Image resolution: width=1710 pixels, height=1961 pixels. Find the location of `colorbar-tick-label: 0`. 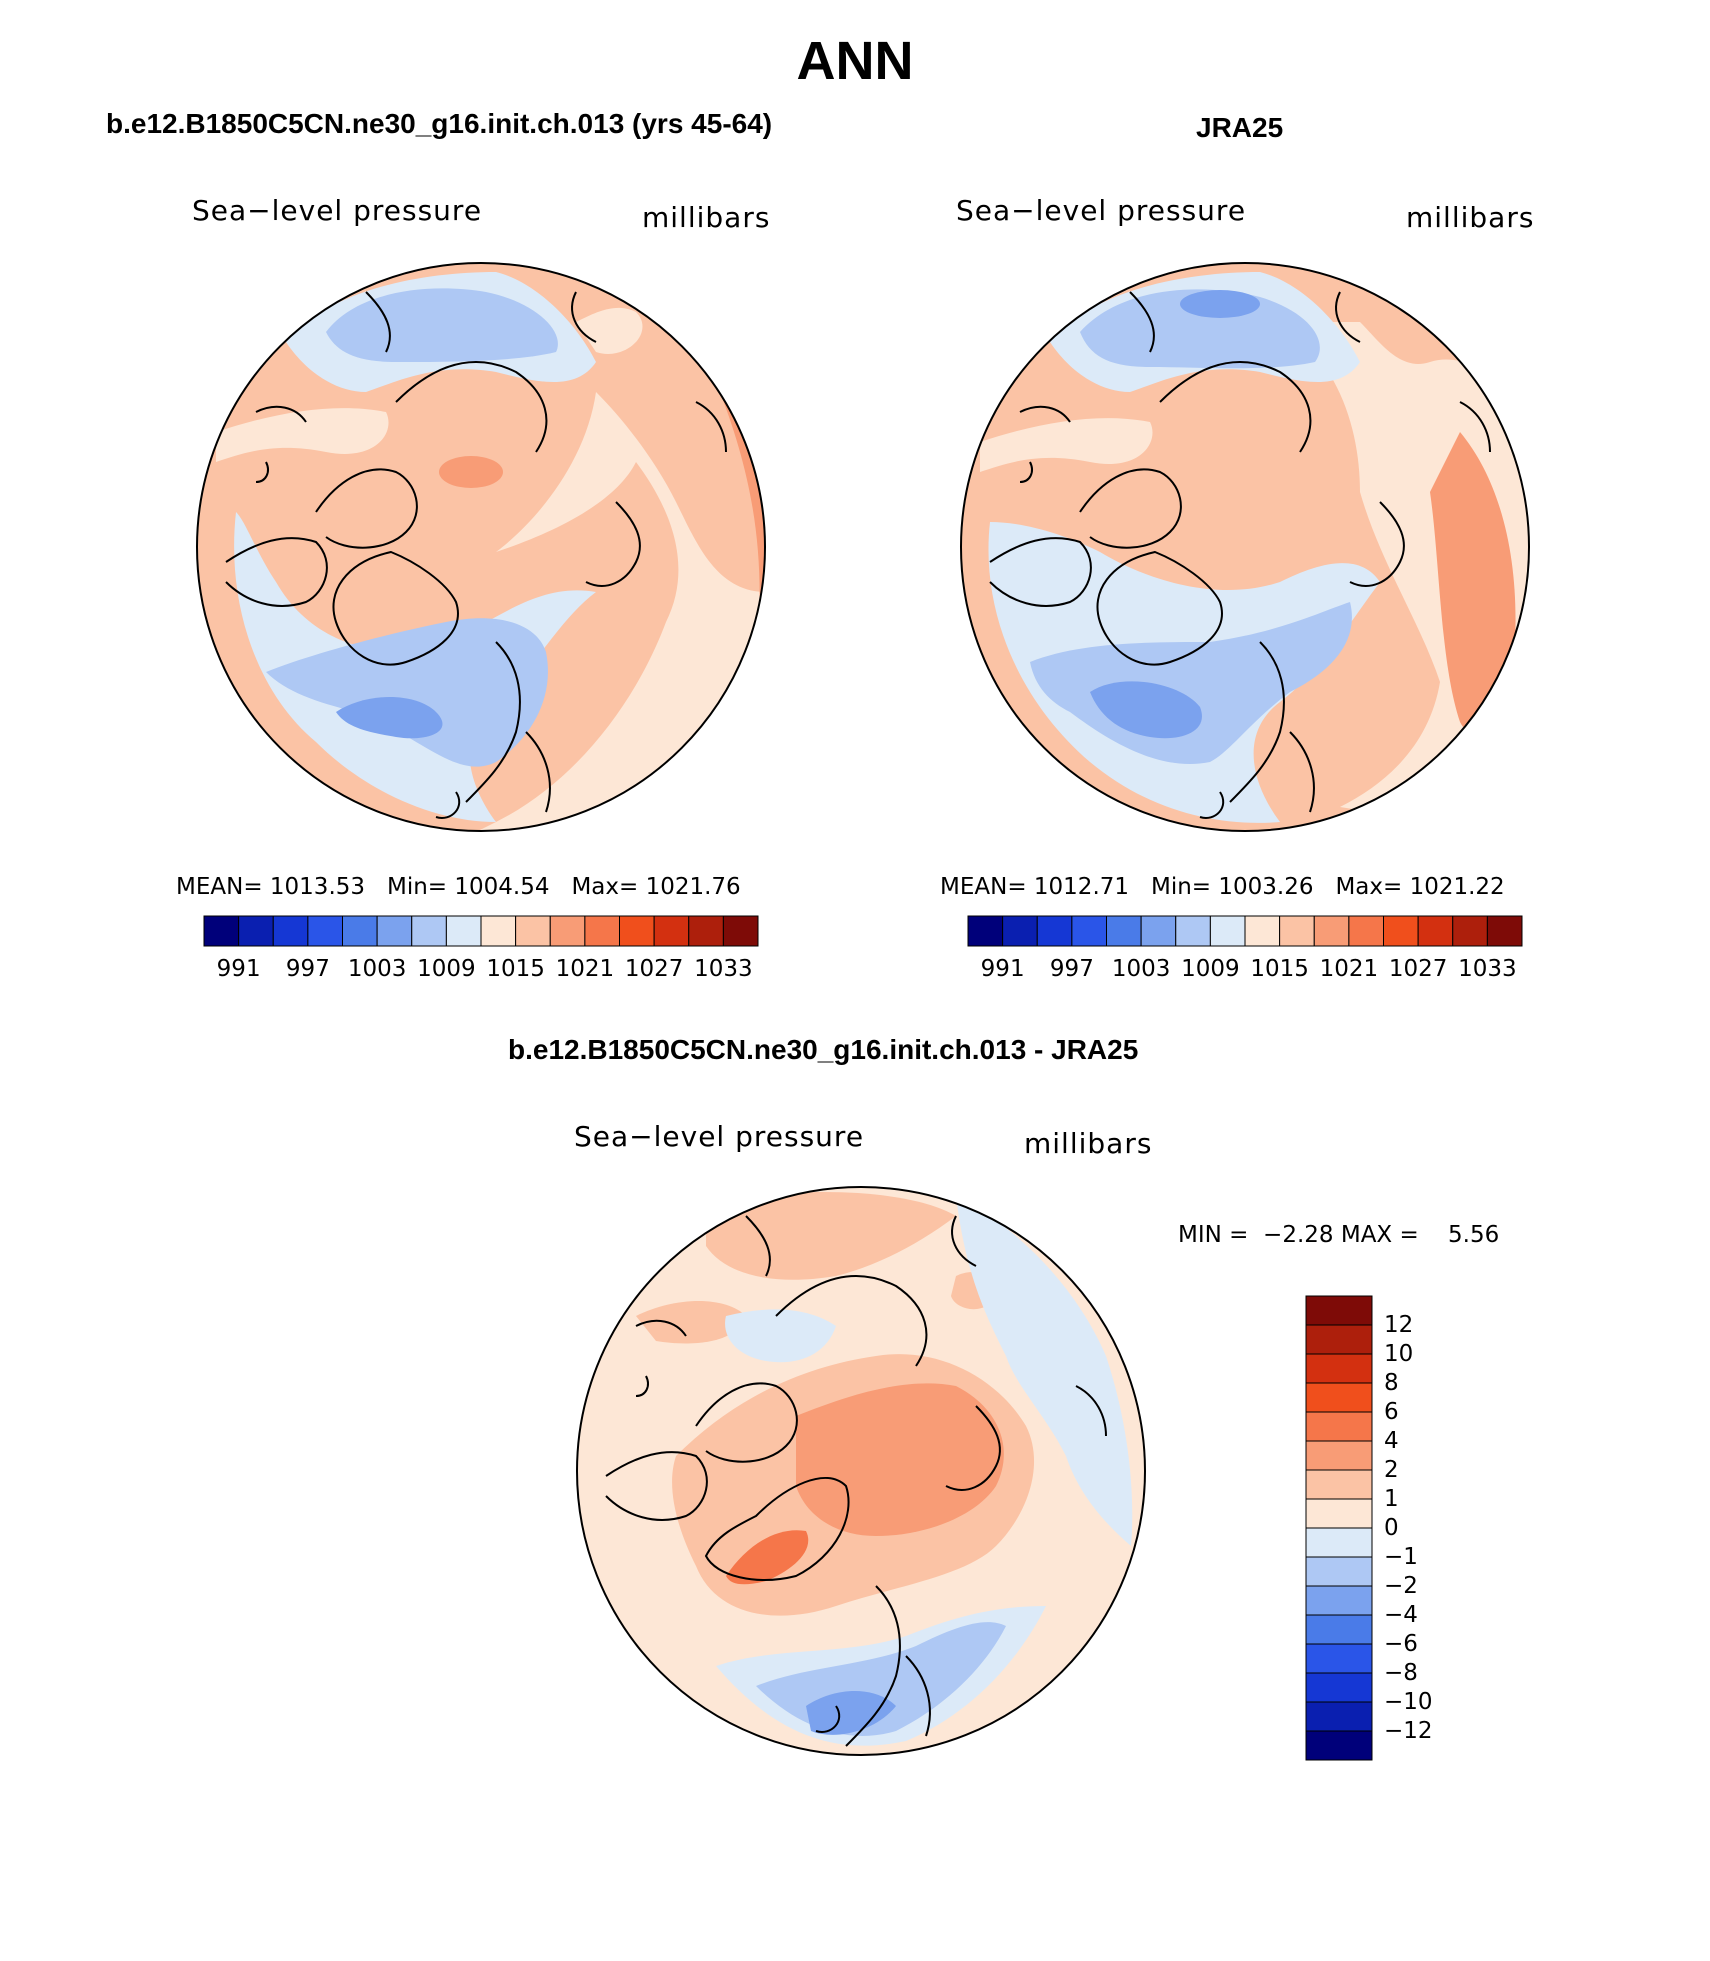

colorbar-tick-label: 0 is located at coordinates (1391, 1528).